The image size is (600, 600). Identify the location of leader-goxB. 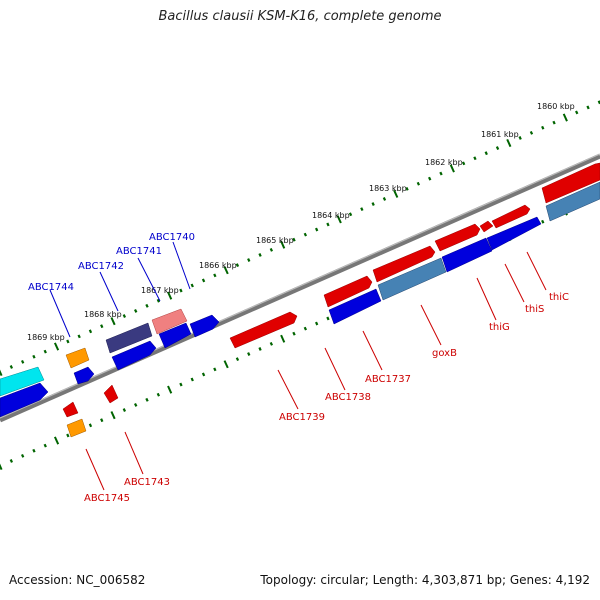
(431, 325).